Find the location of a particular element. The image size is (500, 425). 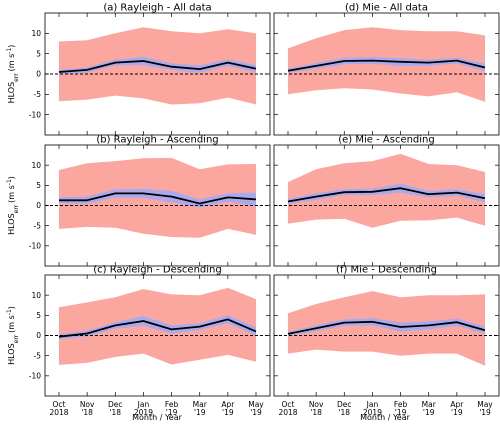

panel-title: (a) Rayleigh - All data is located at coordinates (157, 8).